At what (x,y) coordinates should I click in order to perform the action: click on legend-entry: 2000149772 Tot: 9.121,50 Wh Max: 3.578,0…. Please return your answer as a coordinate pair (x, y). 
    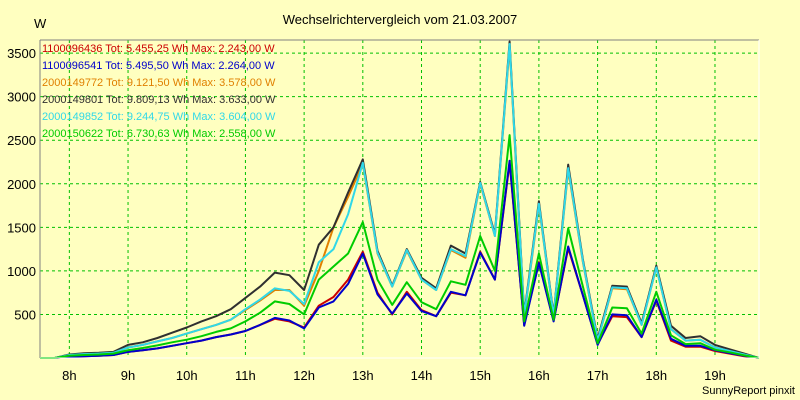
    Looking at the image, I should click on (159, 83).